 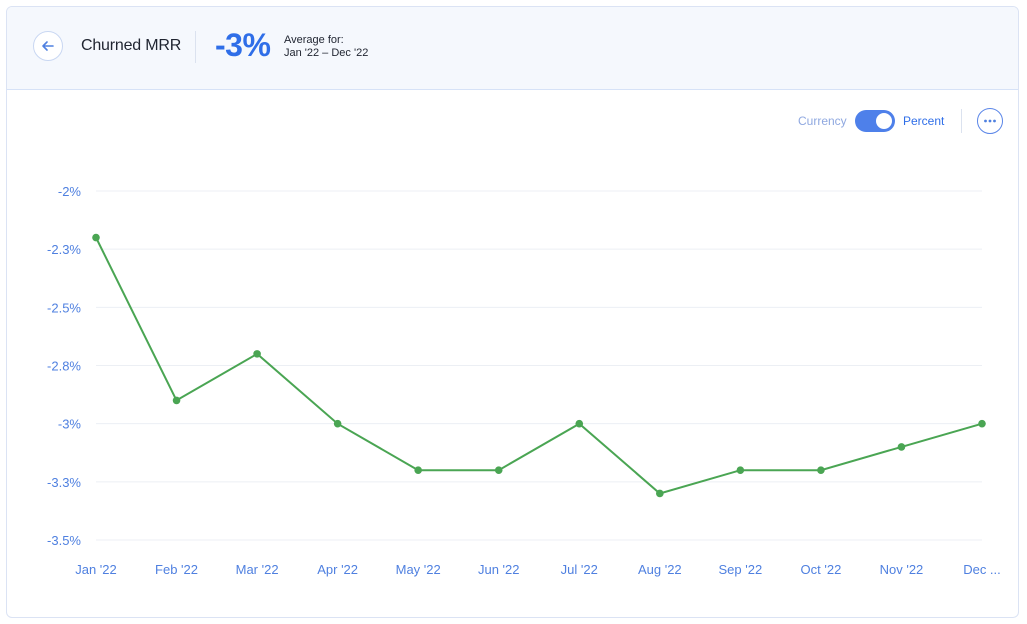 I want to click on x-tick-label: Sep '22, so click(x=741, y=569).